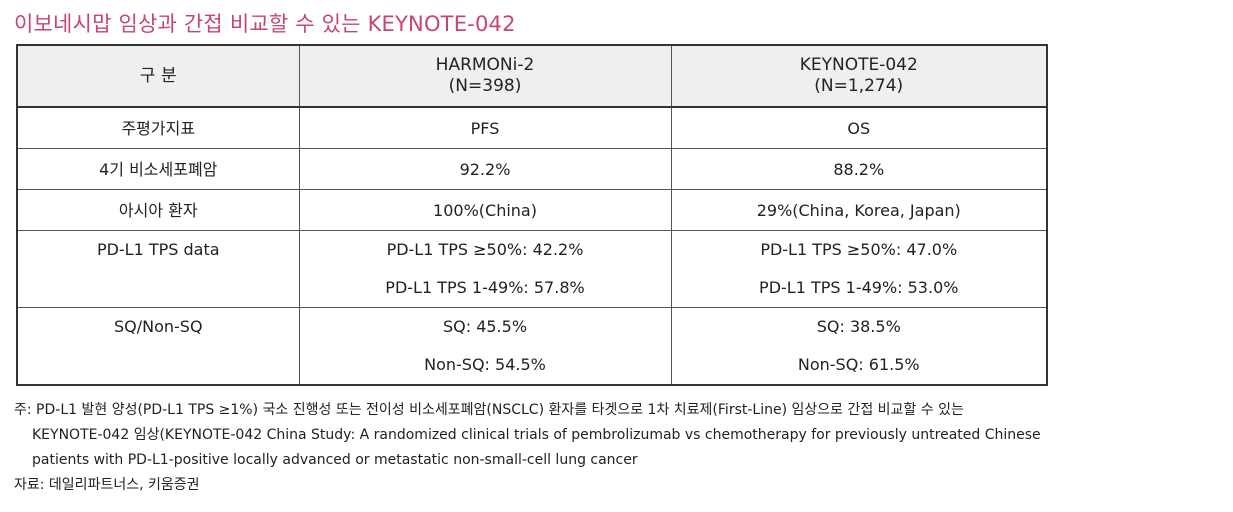  Describe the element at coordinates (859, 210) in the screenshot. I see `keynote-cell: 29%(China, Korea, Japan)` at that location.